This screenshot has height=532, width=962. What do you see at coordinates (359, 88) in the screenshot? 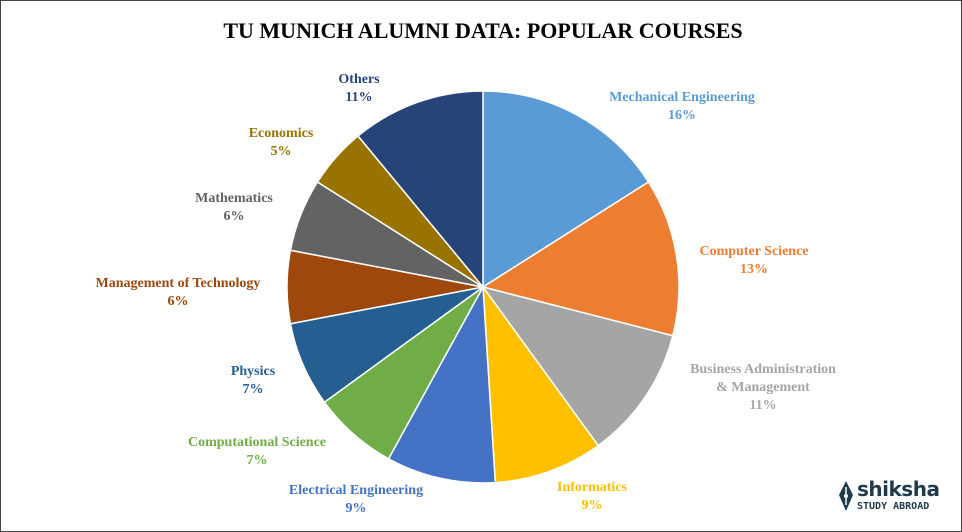
I see `slice-label-10: Others 11%` at bounding box center [359, 88].